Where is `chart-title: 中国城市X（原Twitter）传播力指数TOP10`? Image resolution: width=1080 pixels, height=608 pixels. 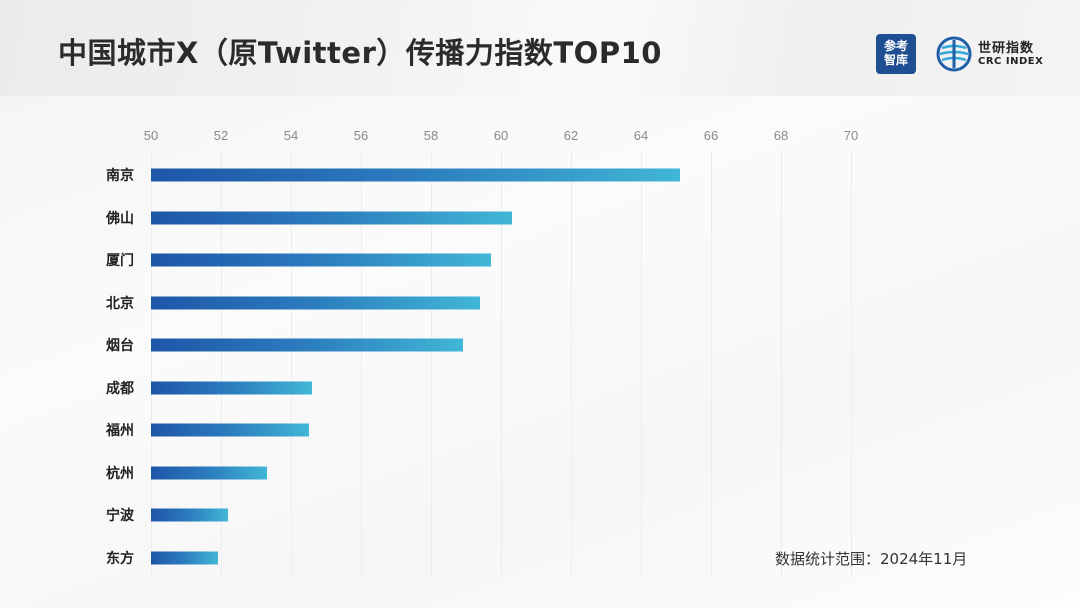 chart-title: 中国城市X（原Twitter）传播力指数TOP10 is located at coordinates (360, 53).